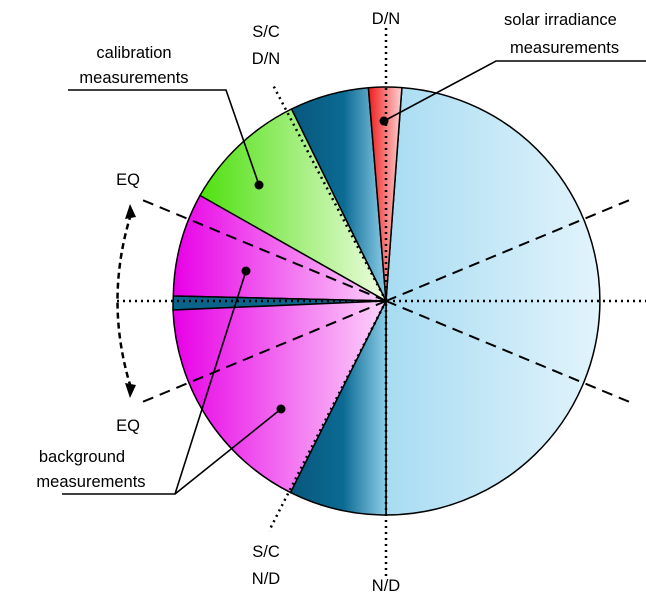  Describe the element at coordinates (133, 53) in the screenshot. I see `calibration-label-line1: calibration` at that location.